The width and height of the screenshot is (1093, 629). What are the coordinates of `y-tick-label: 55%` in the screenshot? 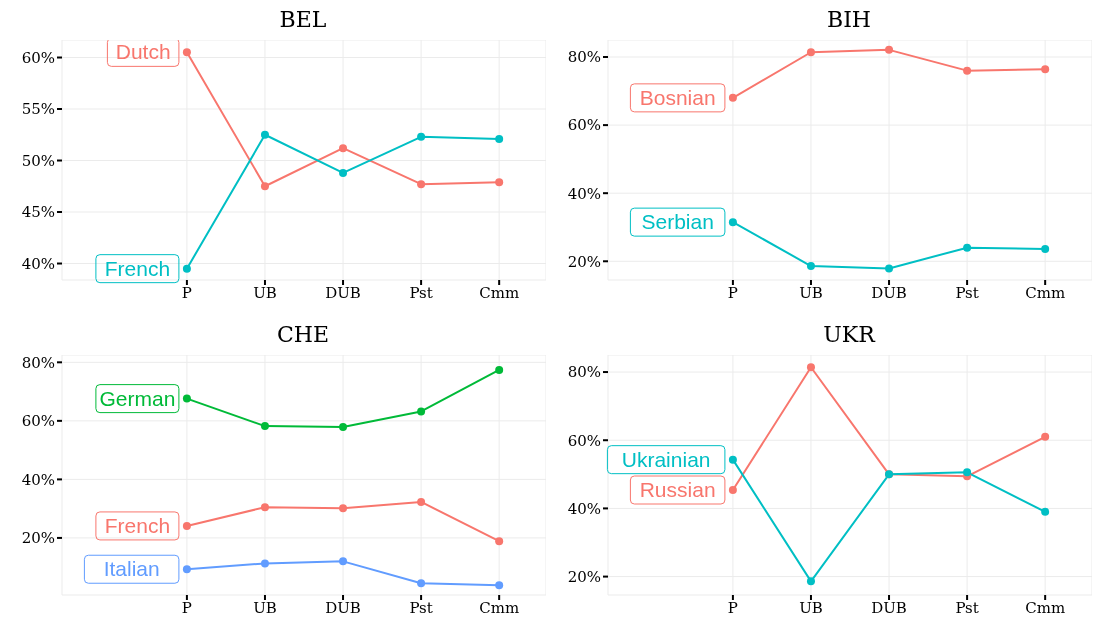 It's located at (38, 109).